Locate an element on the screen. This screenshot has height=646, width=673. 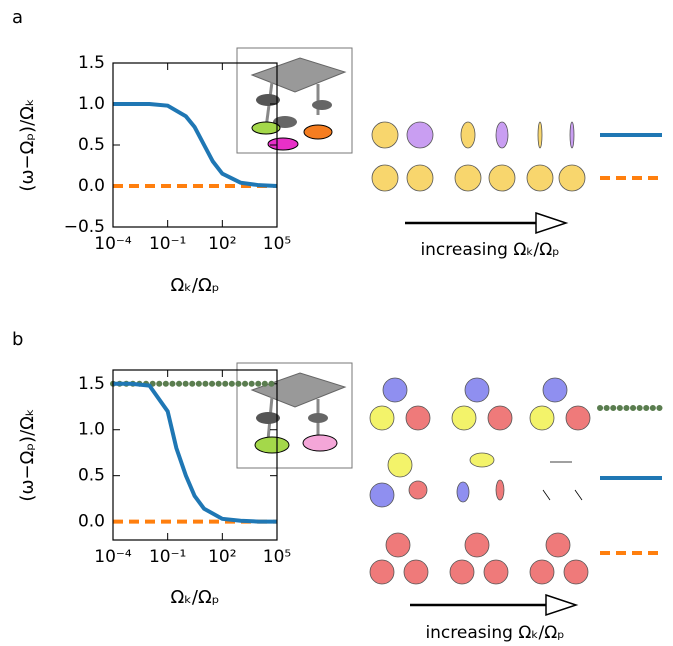
inset-diagram is located at coordinates (294, 258).